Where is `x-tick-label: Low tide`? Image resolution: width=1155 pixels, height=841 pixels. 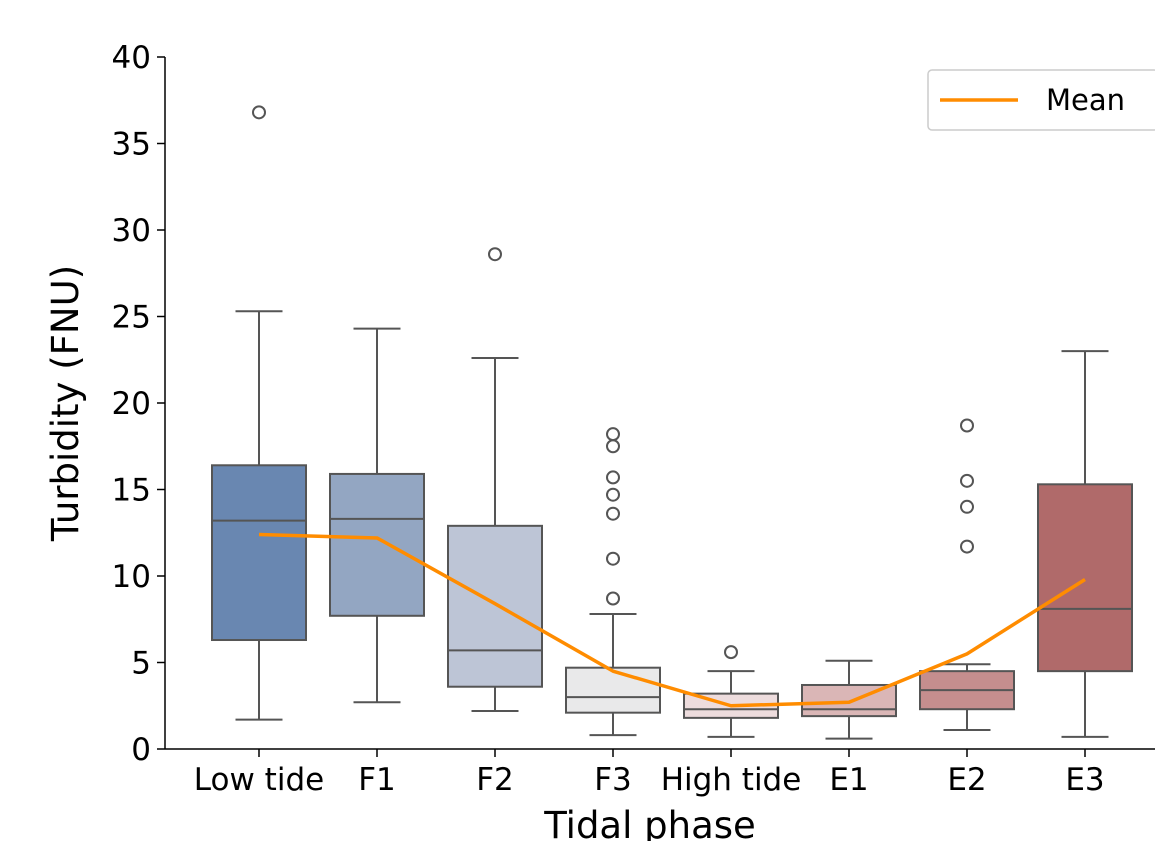 x-tick-label: Low tide is located at coordinates (259, 780).